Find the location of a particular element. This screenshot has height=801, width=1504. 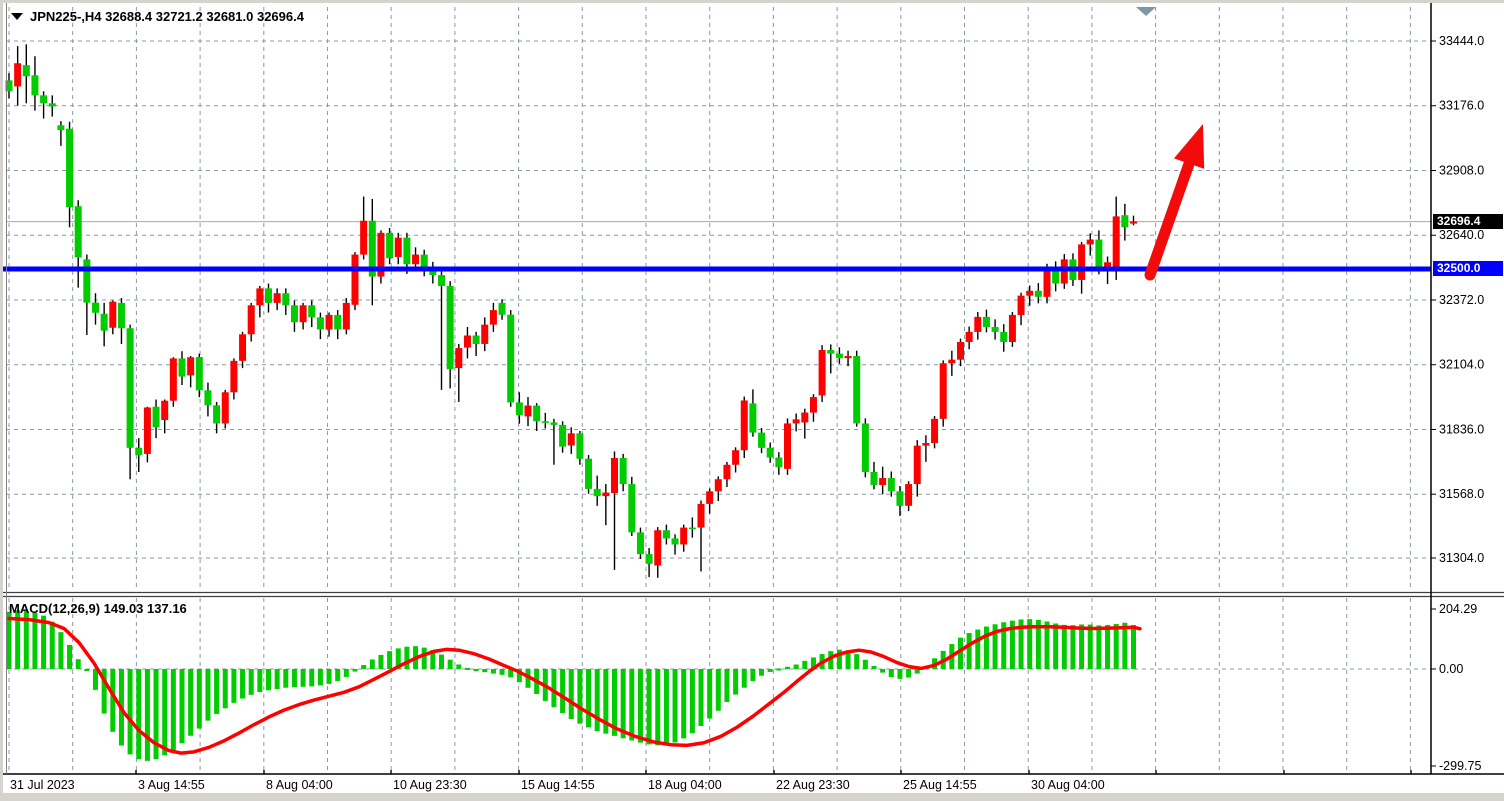

time-axis-label: 22 Aug 23:30 is located at coordinates (813, 785).